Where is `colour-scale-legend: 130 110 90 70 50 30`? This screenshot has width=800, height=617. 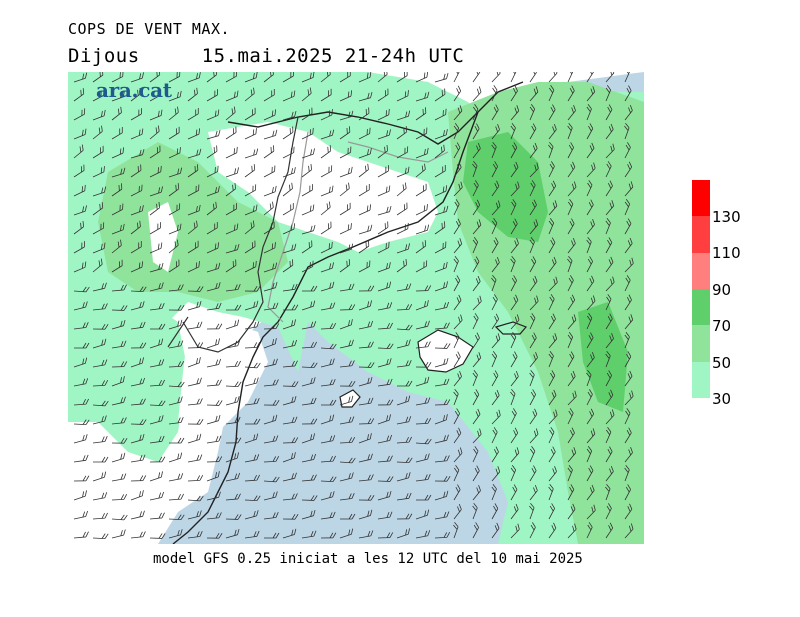
colour-scale-legend: 130 110 90 70 50 30 is located at coordinates (716, 294).